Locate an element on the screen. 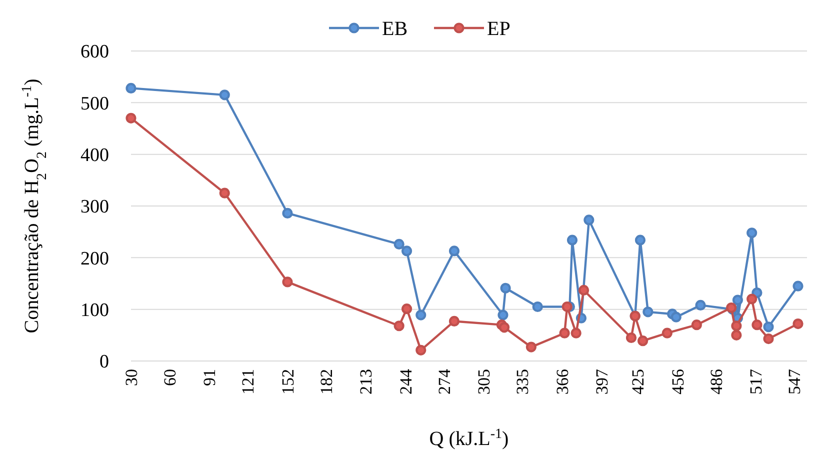 This screenshot has height=451, width=817. y-tick-label: 100 is located at coordinates (94, 310).